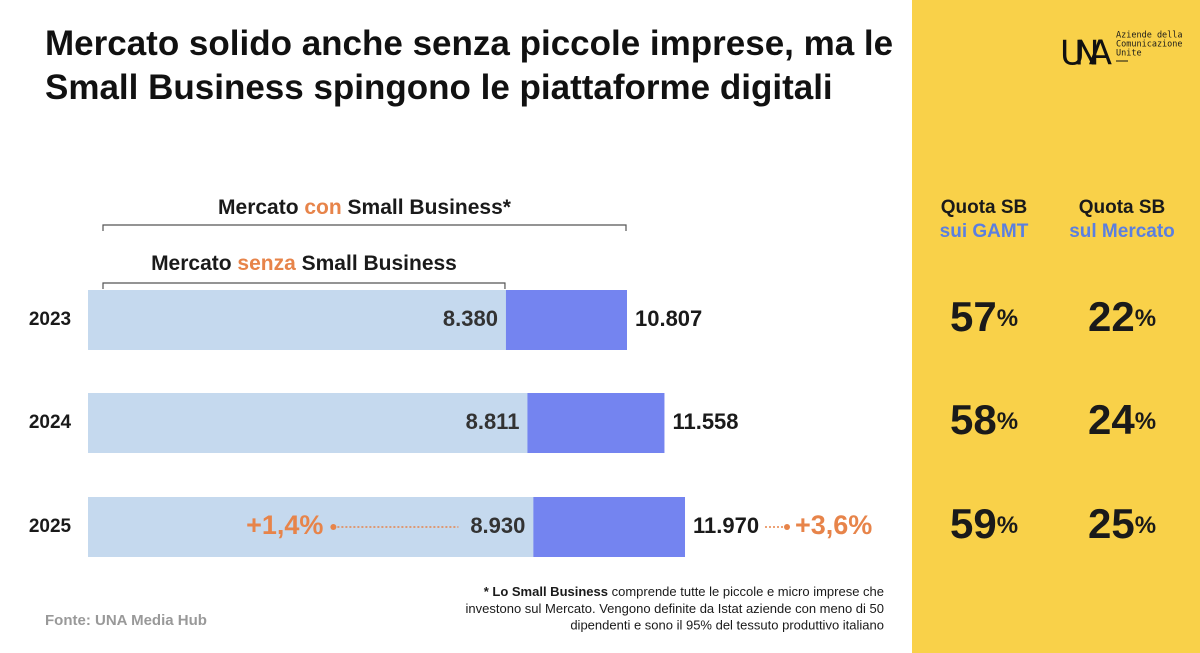  What do you see at coordinates (973, 419) in the screenshot?
I see `share-number: 58` at bounding box center [973, 419].